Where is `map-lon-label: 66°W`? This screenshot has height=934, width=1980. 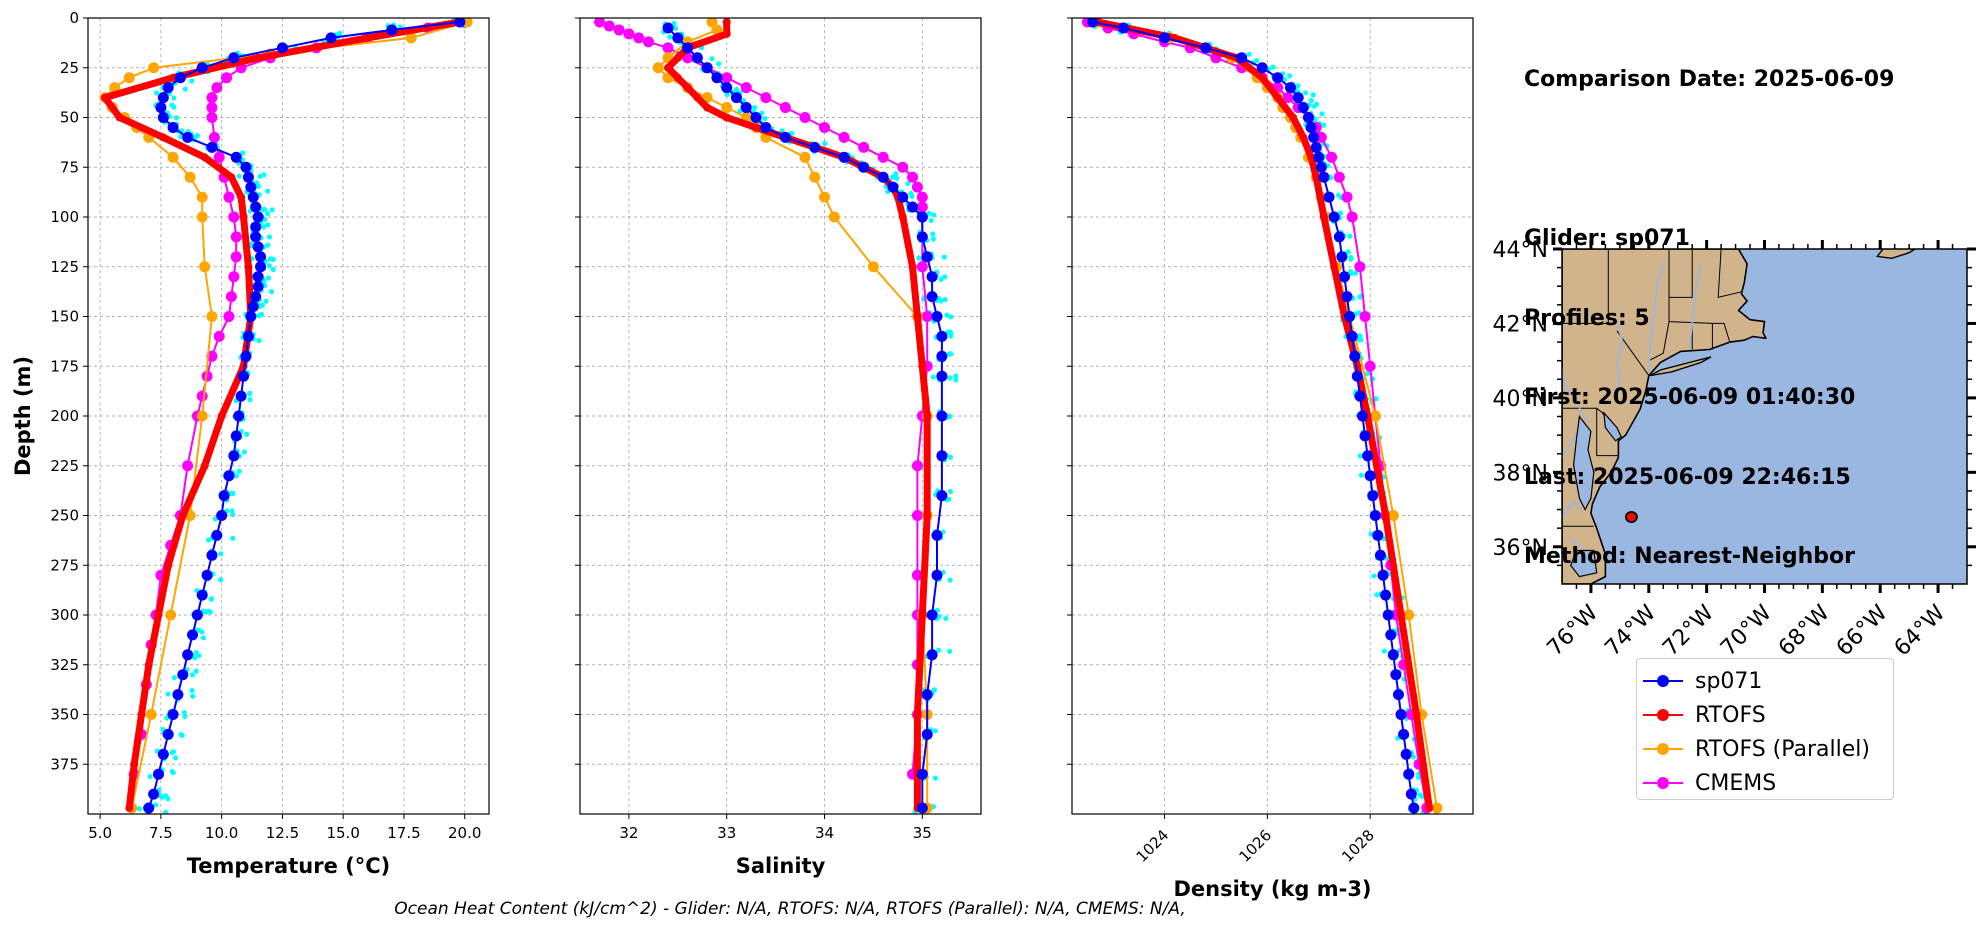 map-lon-label: 66°W is located at coordinates (1862, 630).